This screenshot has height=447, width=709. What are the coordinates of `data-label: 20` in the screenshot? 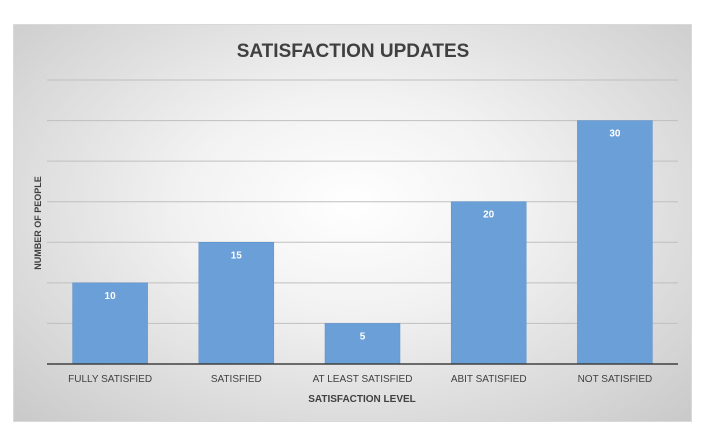 It's located at (489, 215).